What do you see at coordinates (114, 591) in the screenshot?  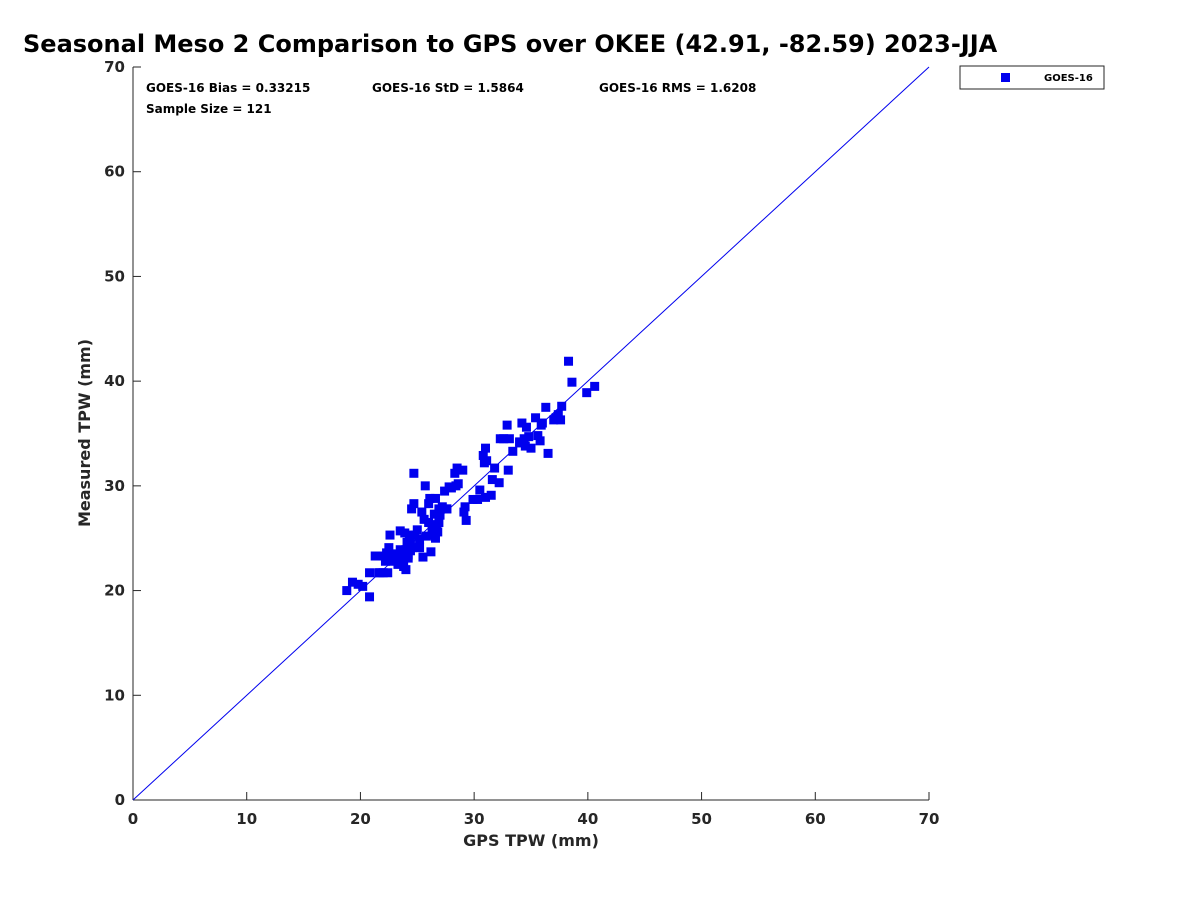 I see `y-tick-label: 20` at bounding box center [114, 591].